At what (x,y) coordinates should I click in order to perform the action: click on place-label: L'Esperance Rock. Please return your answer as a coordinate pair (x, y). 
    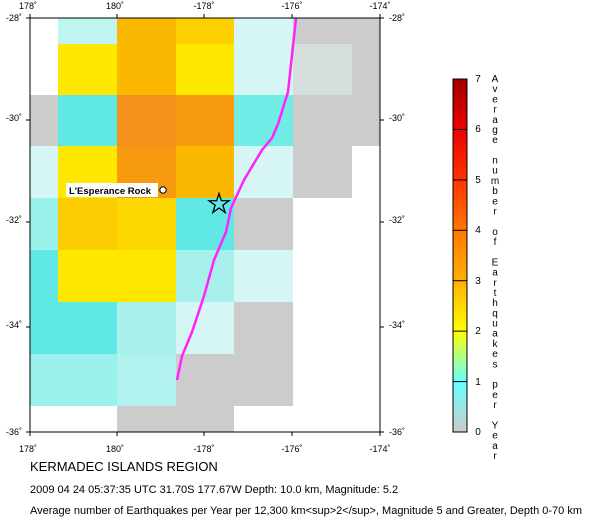
    Looking at the image, I should click on (110, 191).